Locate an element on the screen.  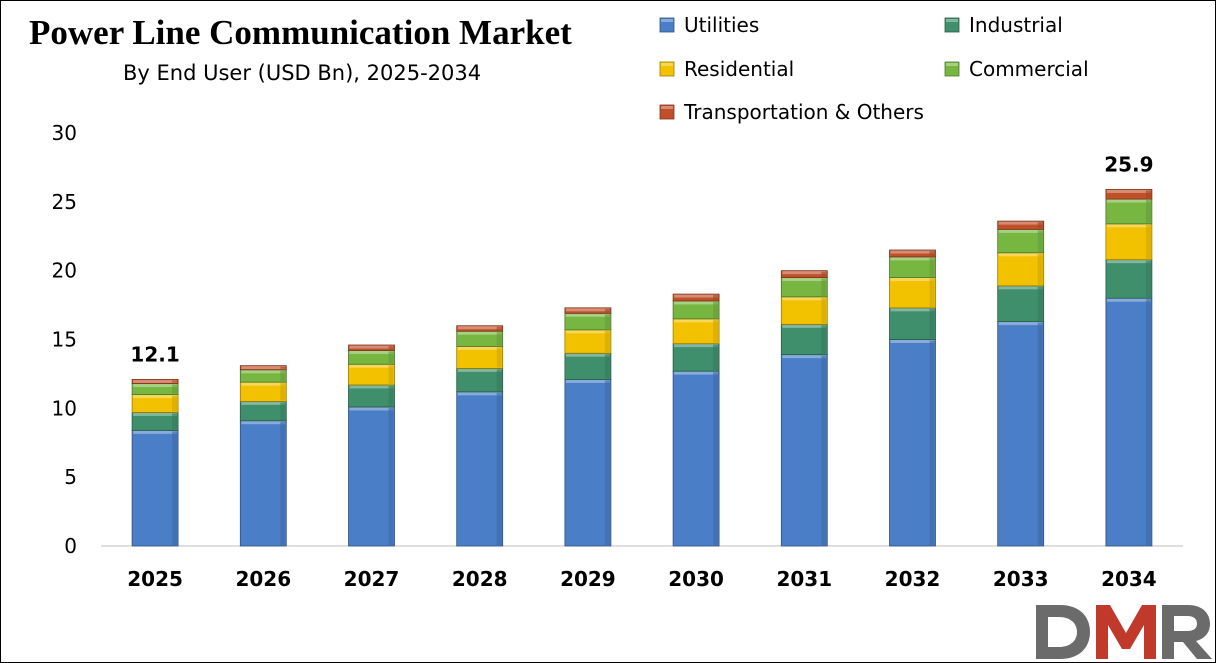
chart-title: Power Line Communication Market is located at coordinates (300, 32).